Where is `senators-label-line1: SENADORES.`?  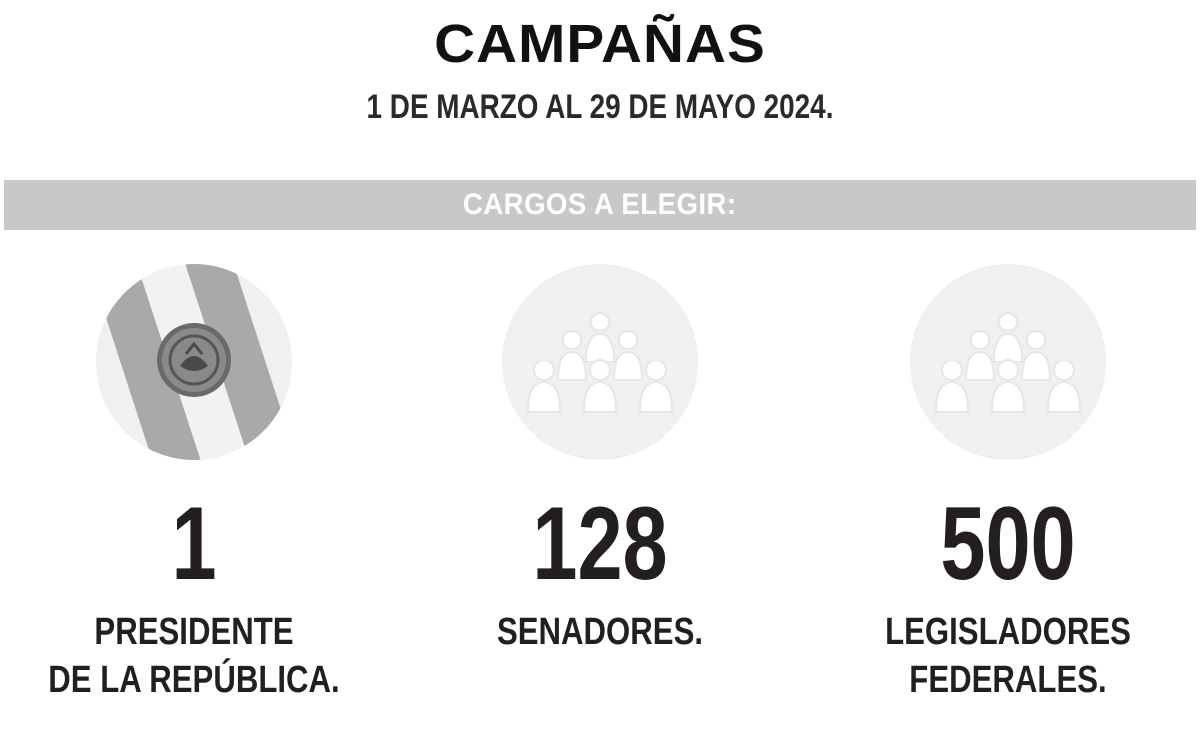 senators-label-line1: SENADORES. is located at coordinates (600, 632).